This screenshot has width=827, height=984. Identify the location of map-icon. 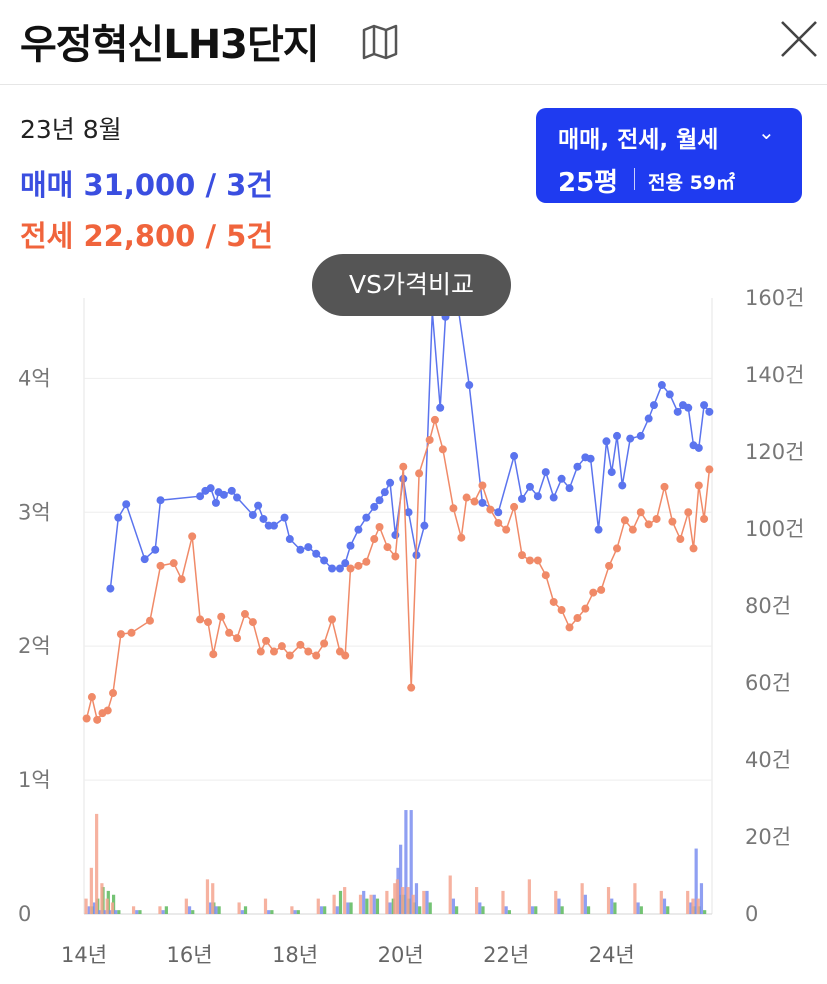
(380, 42).